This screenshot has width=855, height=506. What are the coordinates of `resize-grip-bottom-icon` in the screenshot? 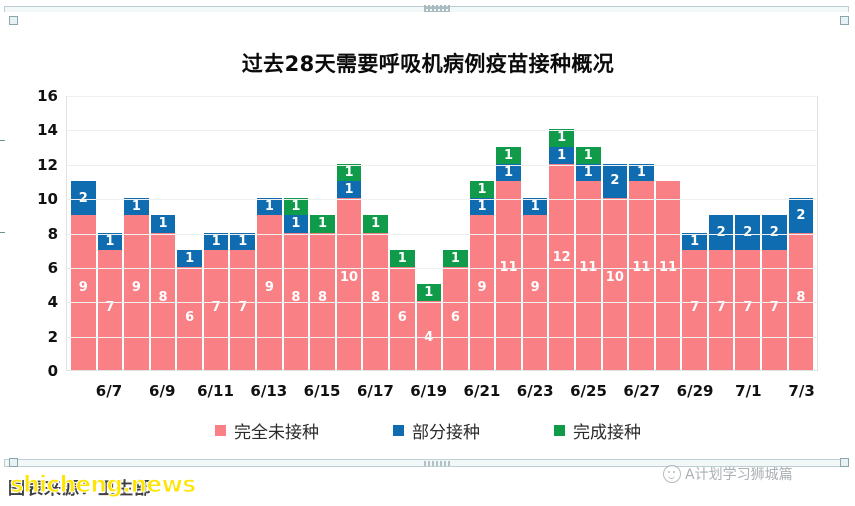 It's located at (437, 463).